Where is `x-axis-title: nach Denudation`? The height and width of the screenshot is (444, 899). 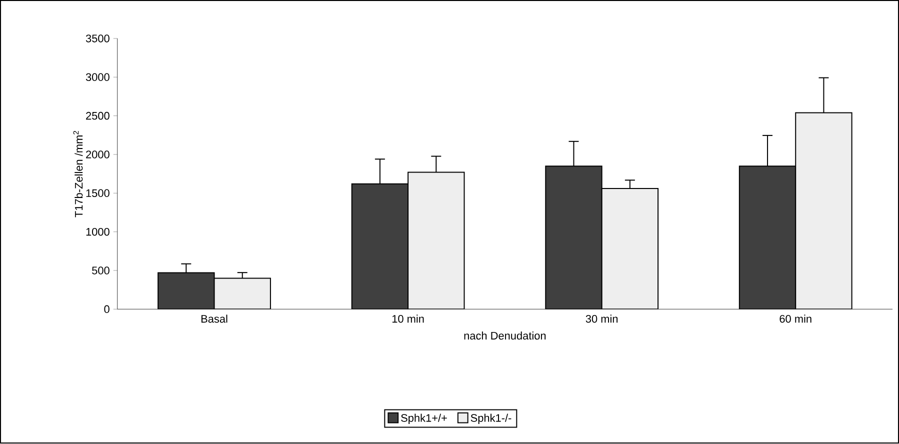
x-axis-title: nach Denudation is located at coordinates (505, 336).